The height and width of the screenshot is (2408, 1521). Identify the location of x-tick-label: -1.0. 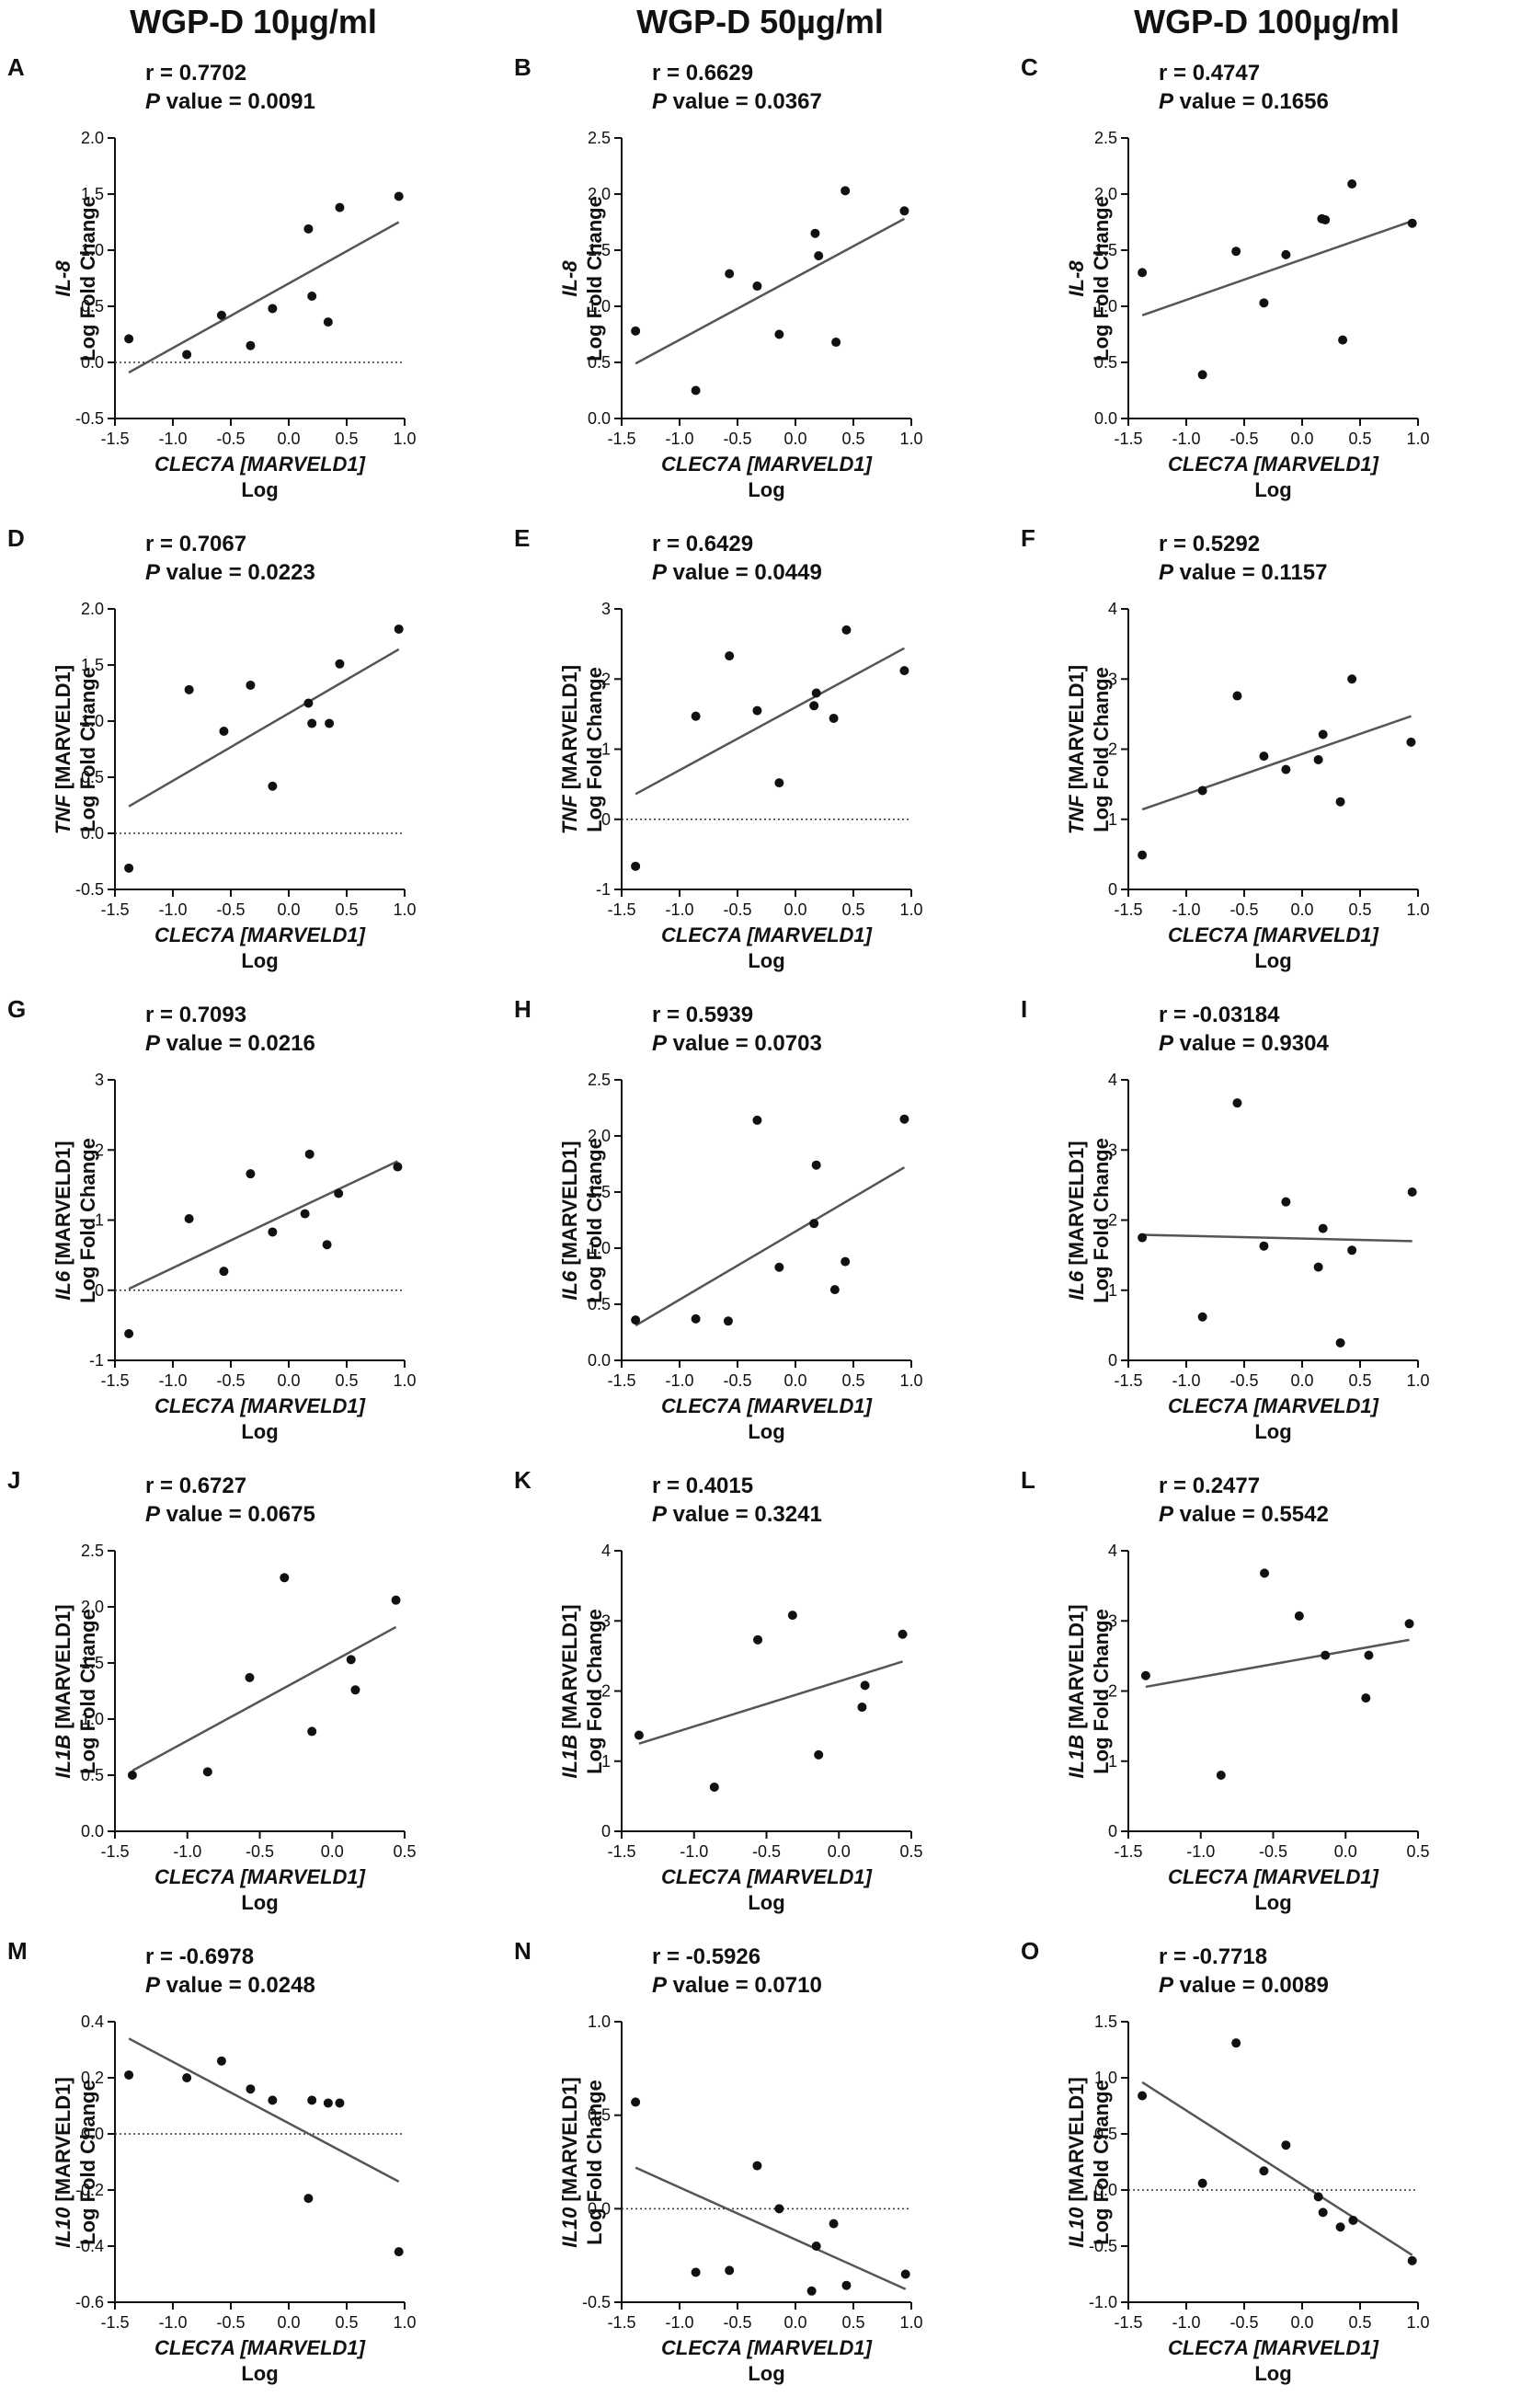
(172, 1380).